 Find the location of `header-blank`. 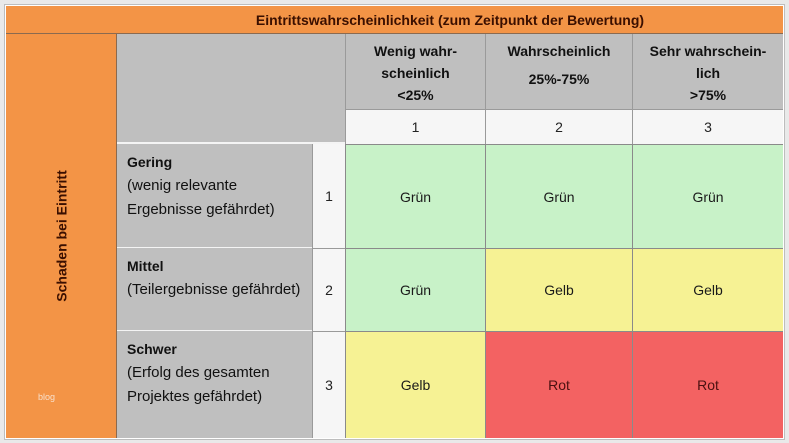

header-blank is located at coordinates (231, 89).